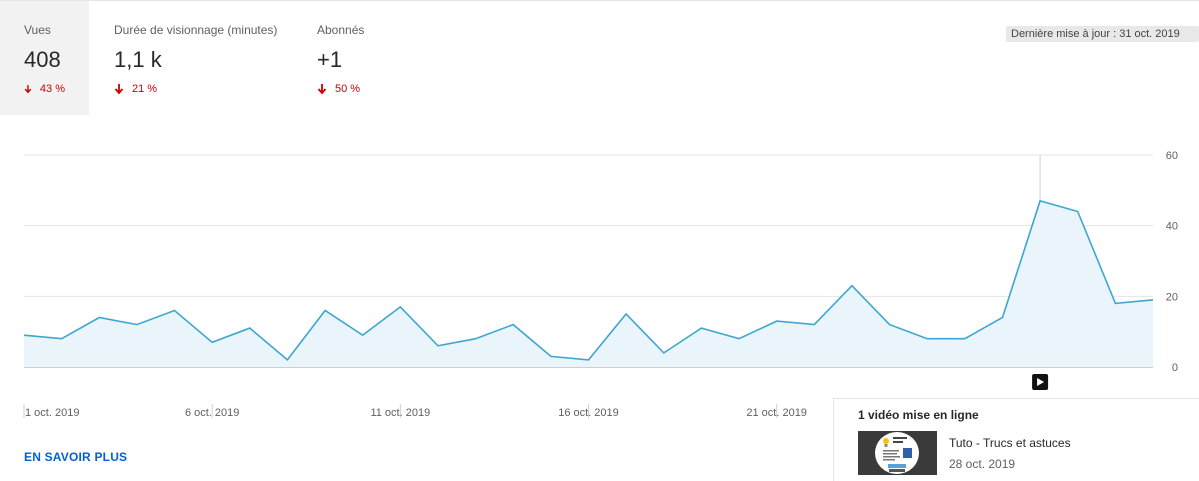  I want to click on metric-delta: 43 %, so click(44, 89).